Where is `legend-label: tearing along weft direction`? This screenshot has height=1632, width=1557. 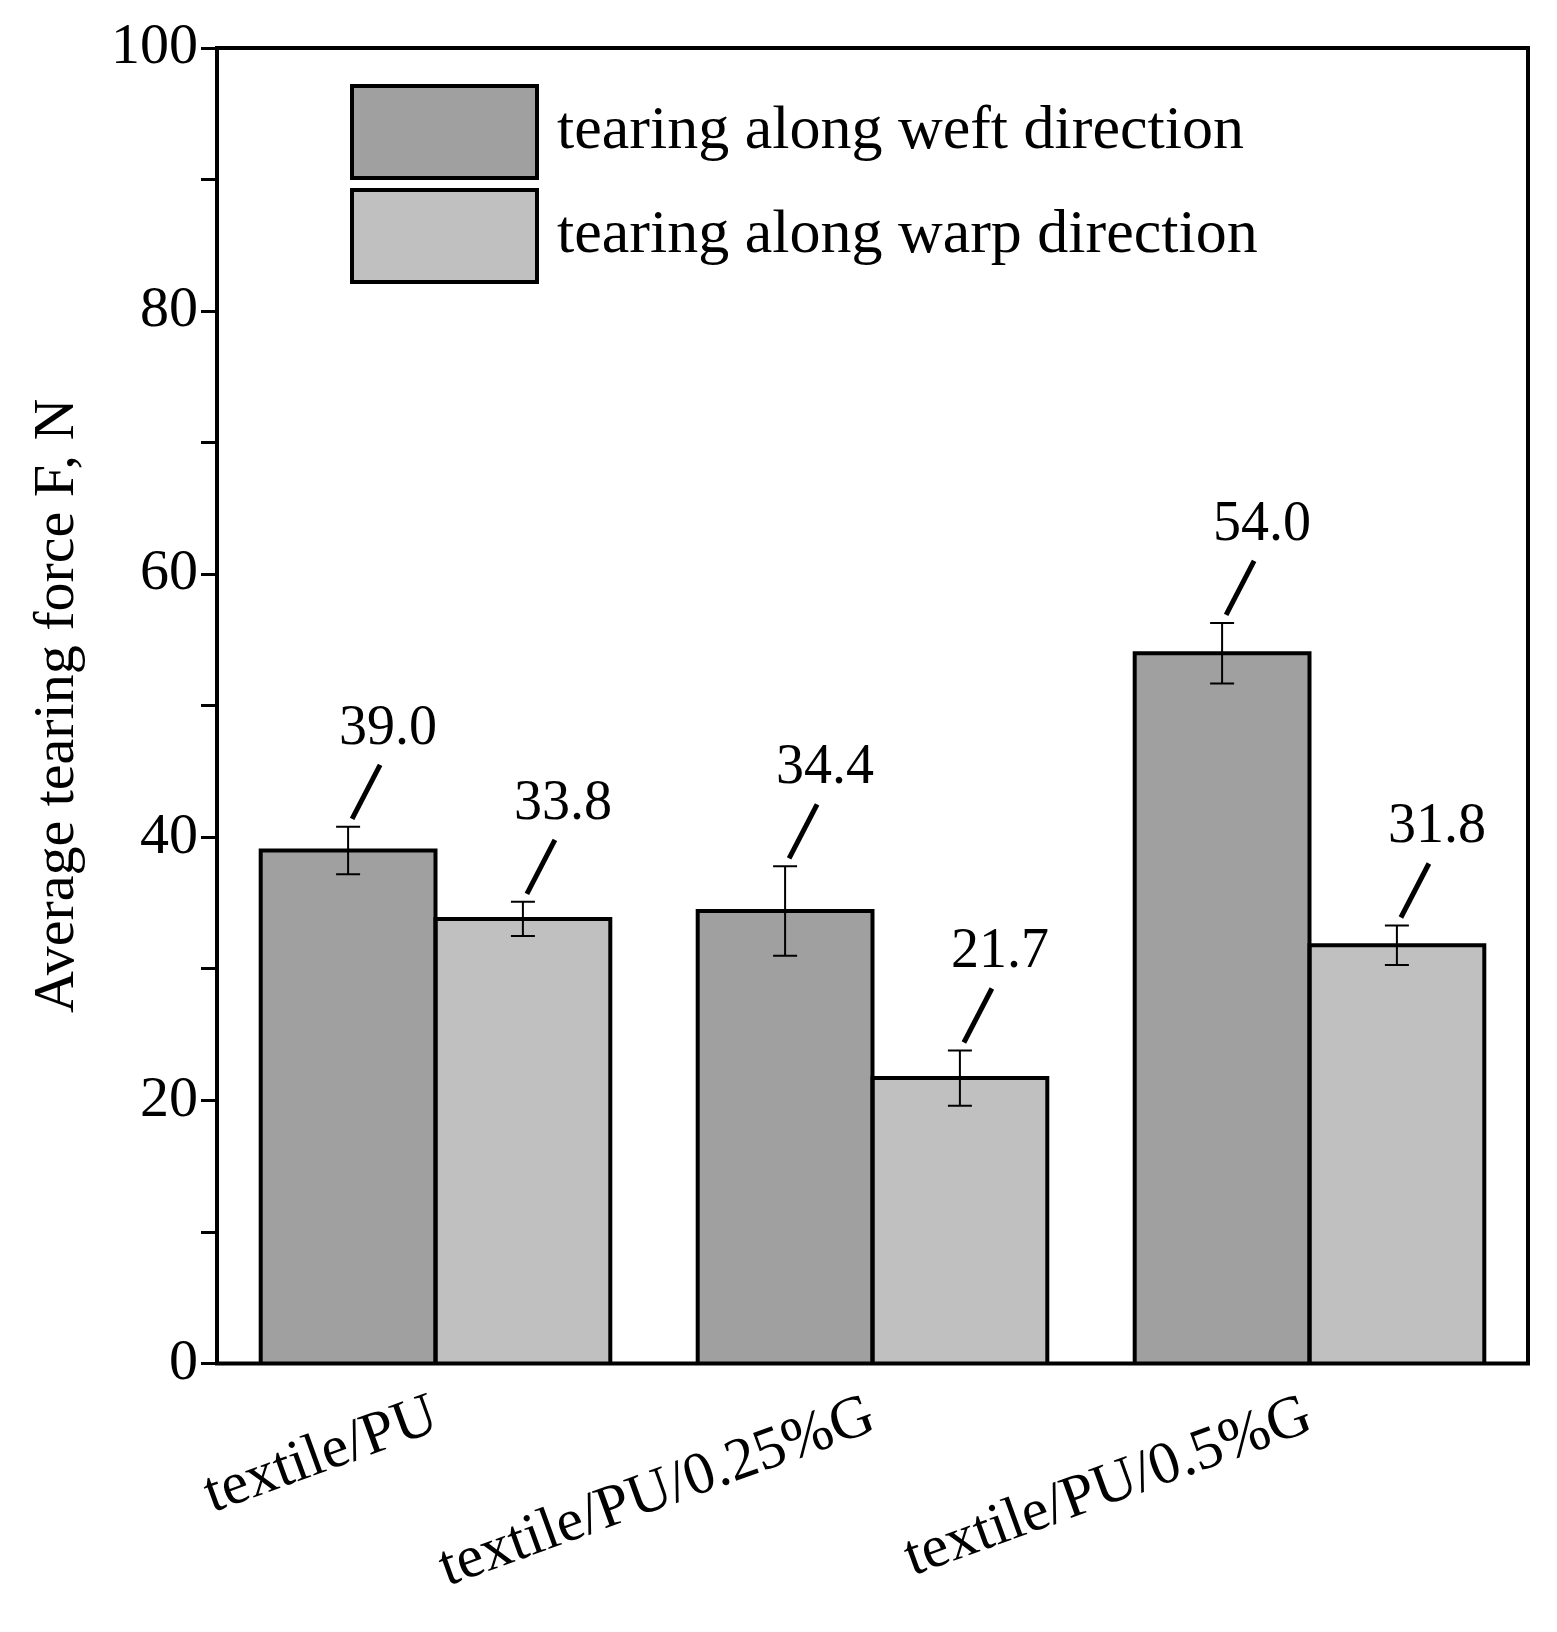 legend-label: tearing along weft direction is located at coordinates (900, 127).